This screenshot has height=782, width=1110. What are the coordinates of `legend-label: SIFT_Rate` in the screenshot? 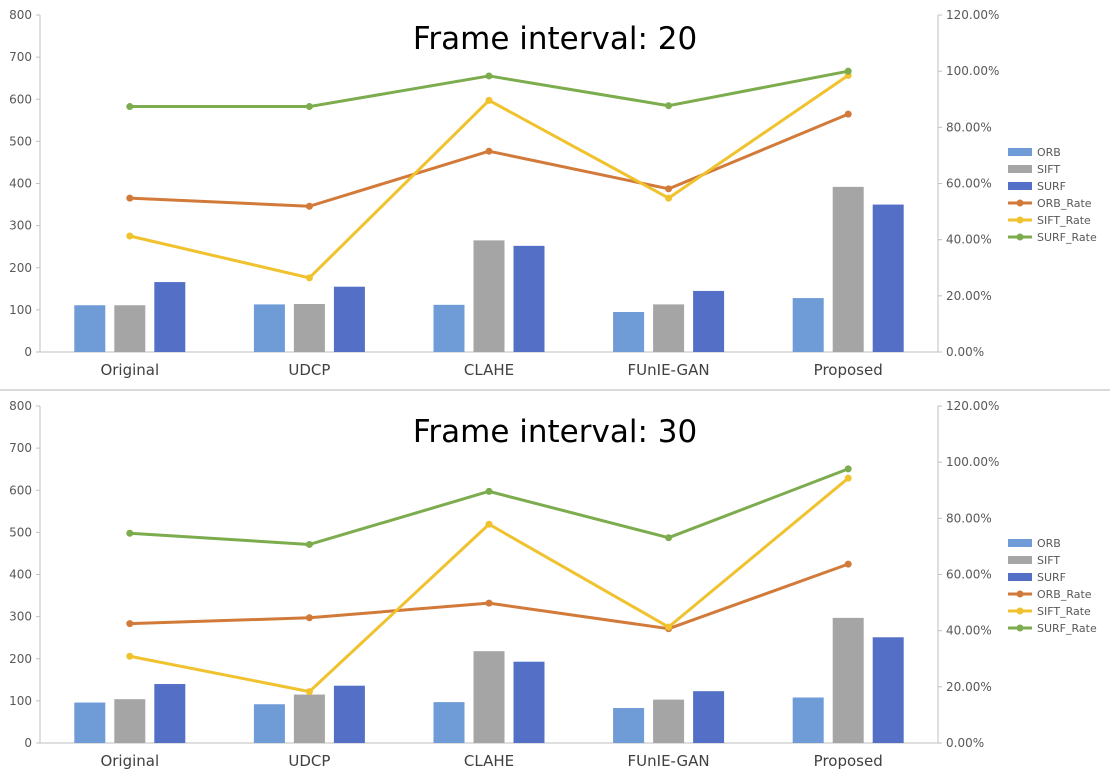 It's located at (1064, 611).